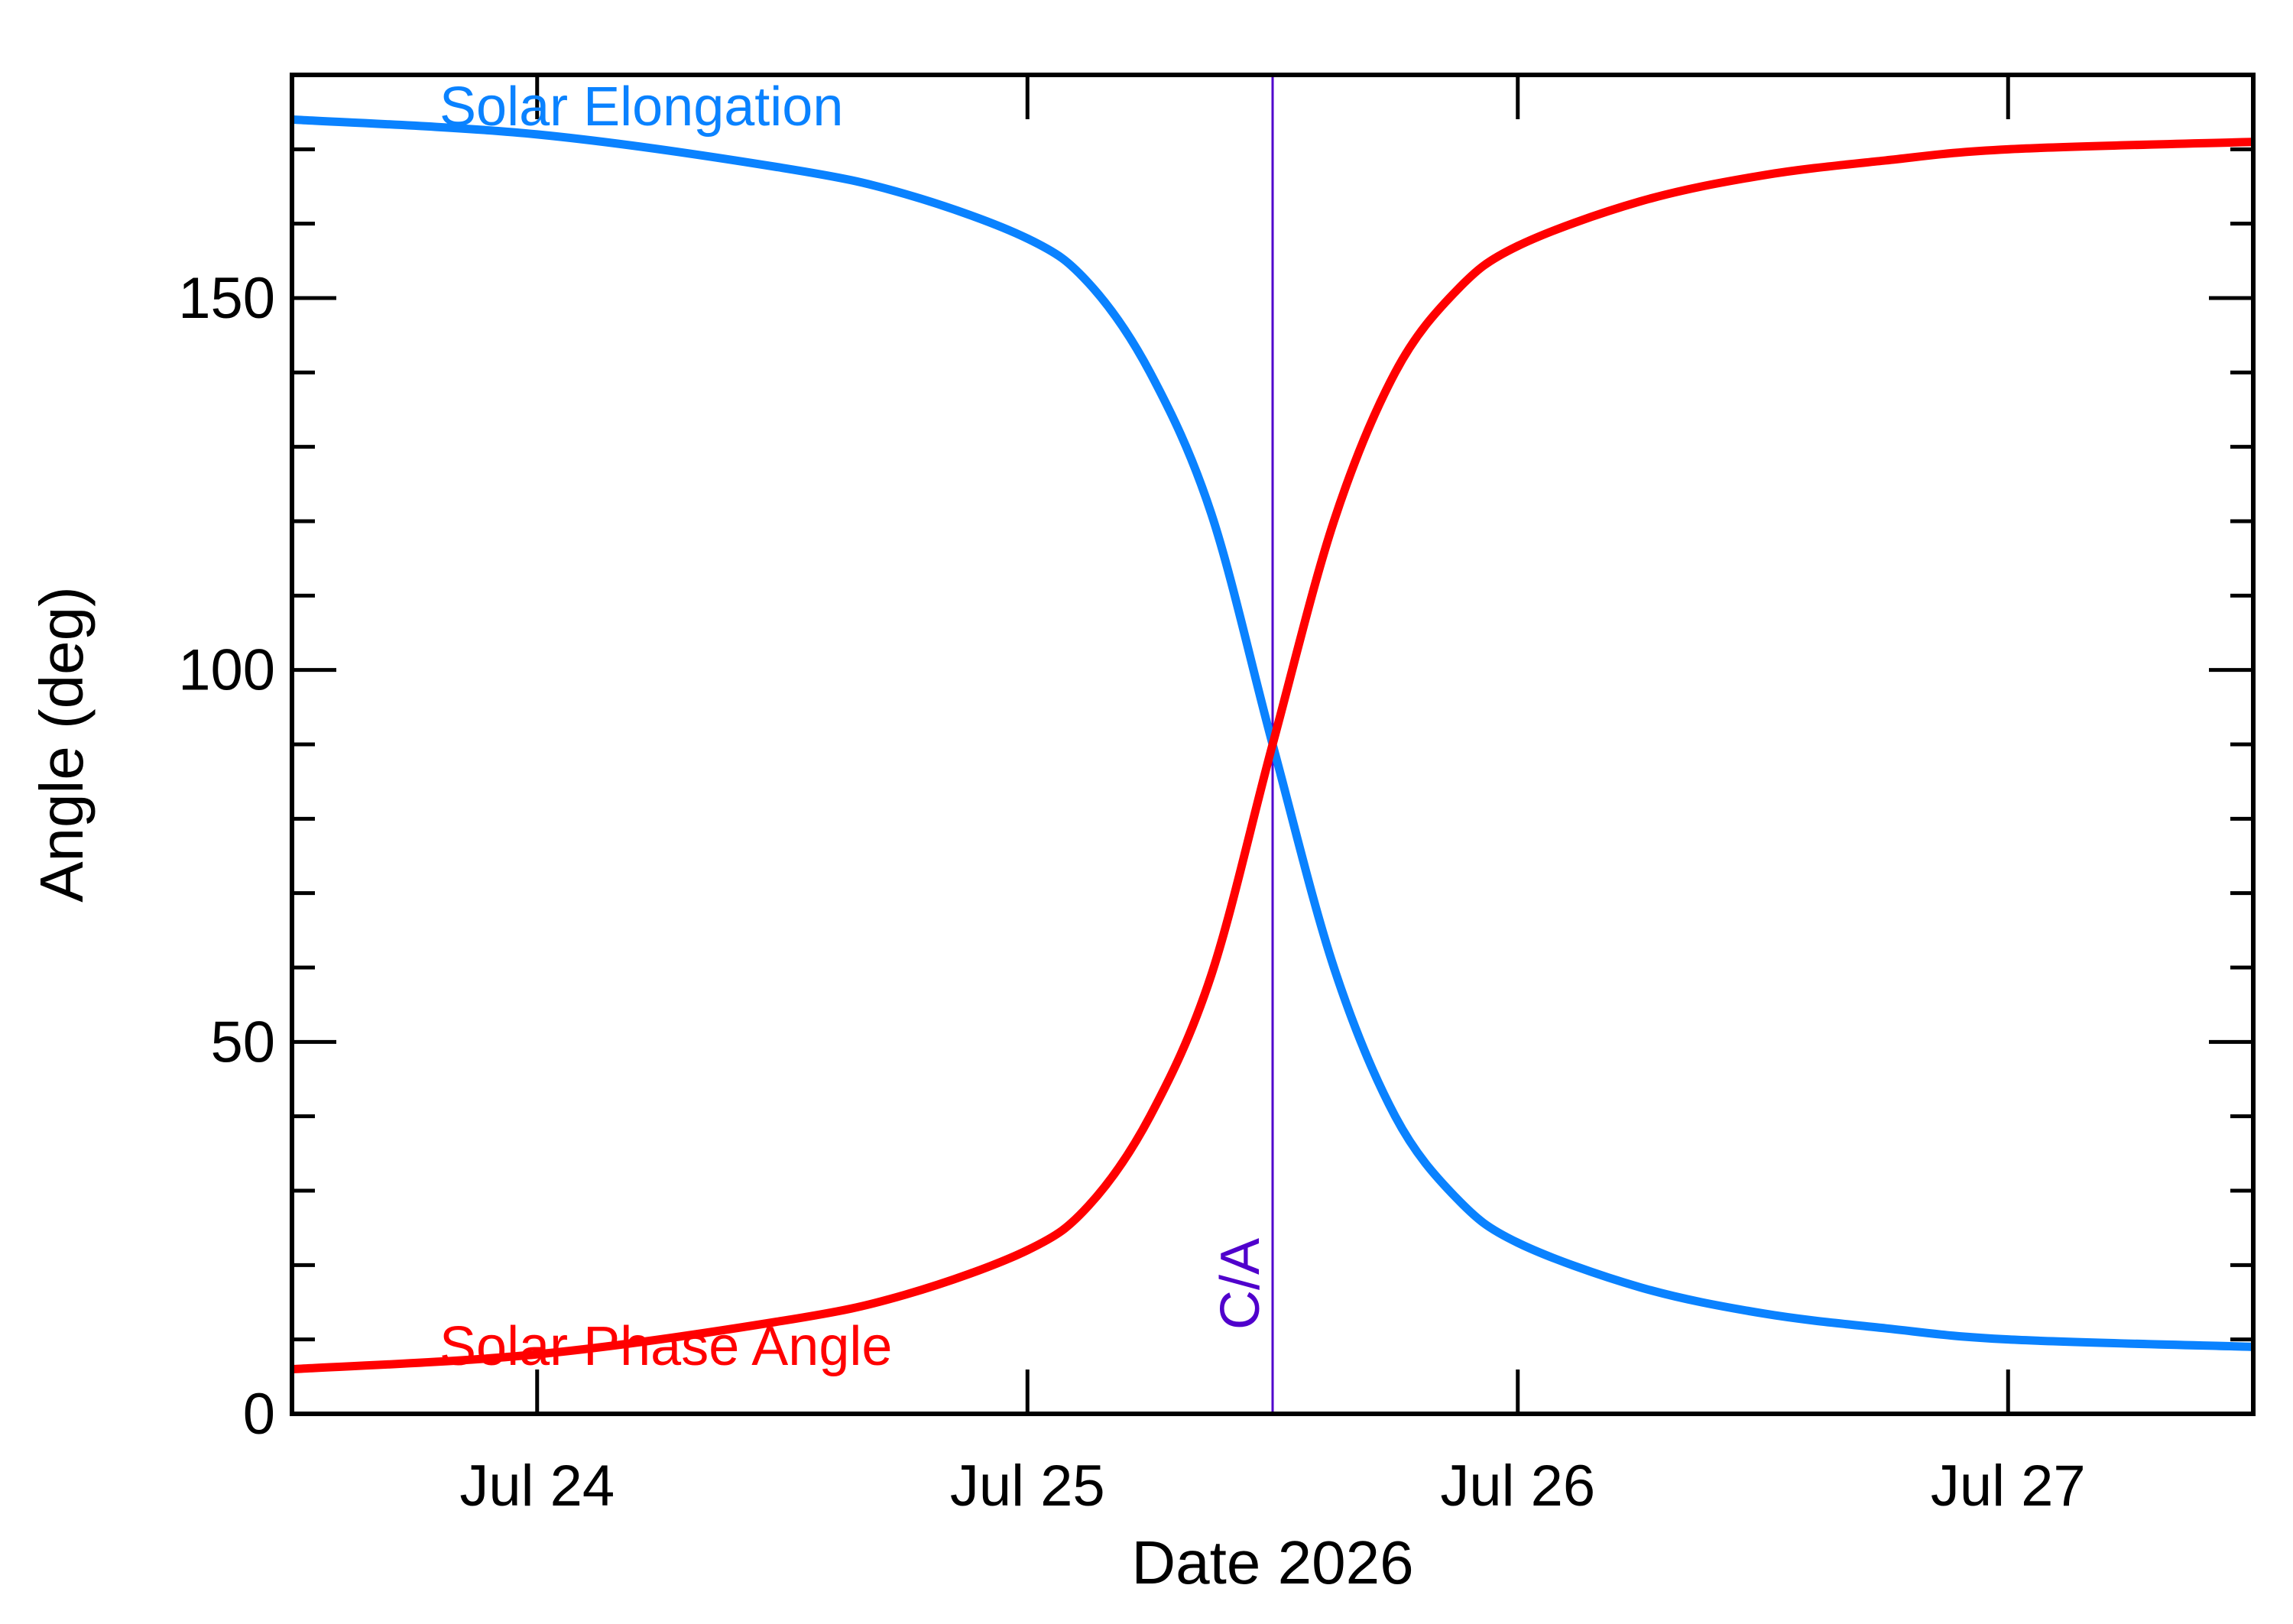 The image size is (2293, 1624). What do you see at coordinates (1240, 1284) in the screenshot?
I see `close-approach-label: C/A` at bounding box center [1240, 1284].